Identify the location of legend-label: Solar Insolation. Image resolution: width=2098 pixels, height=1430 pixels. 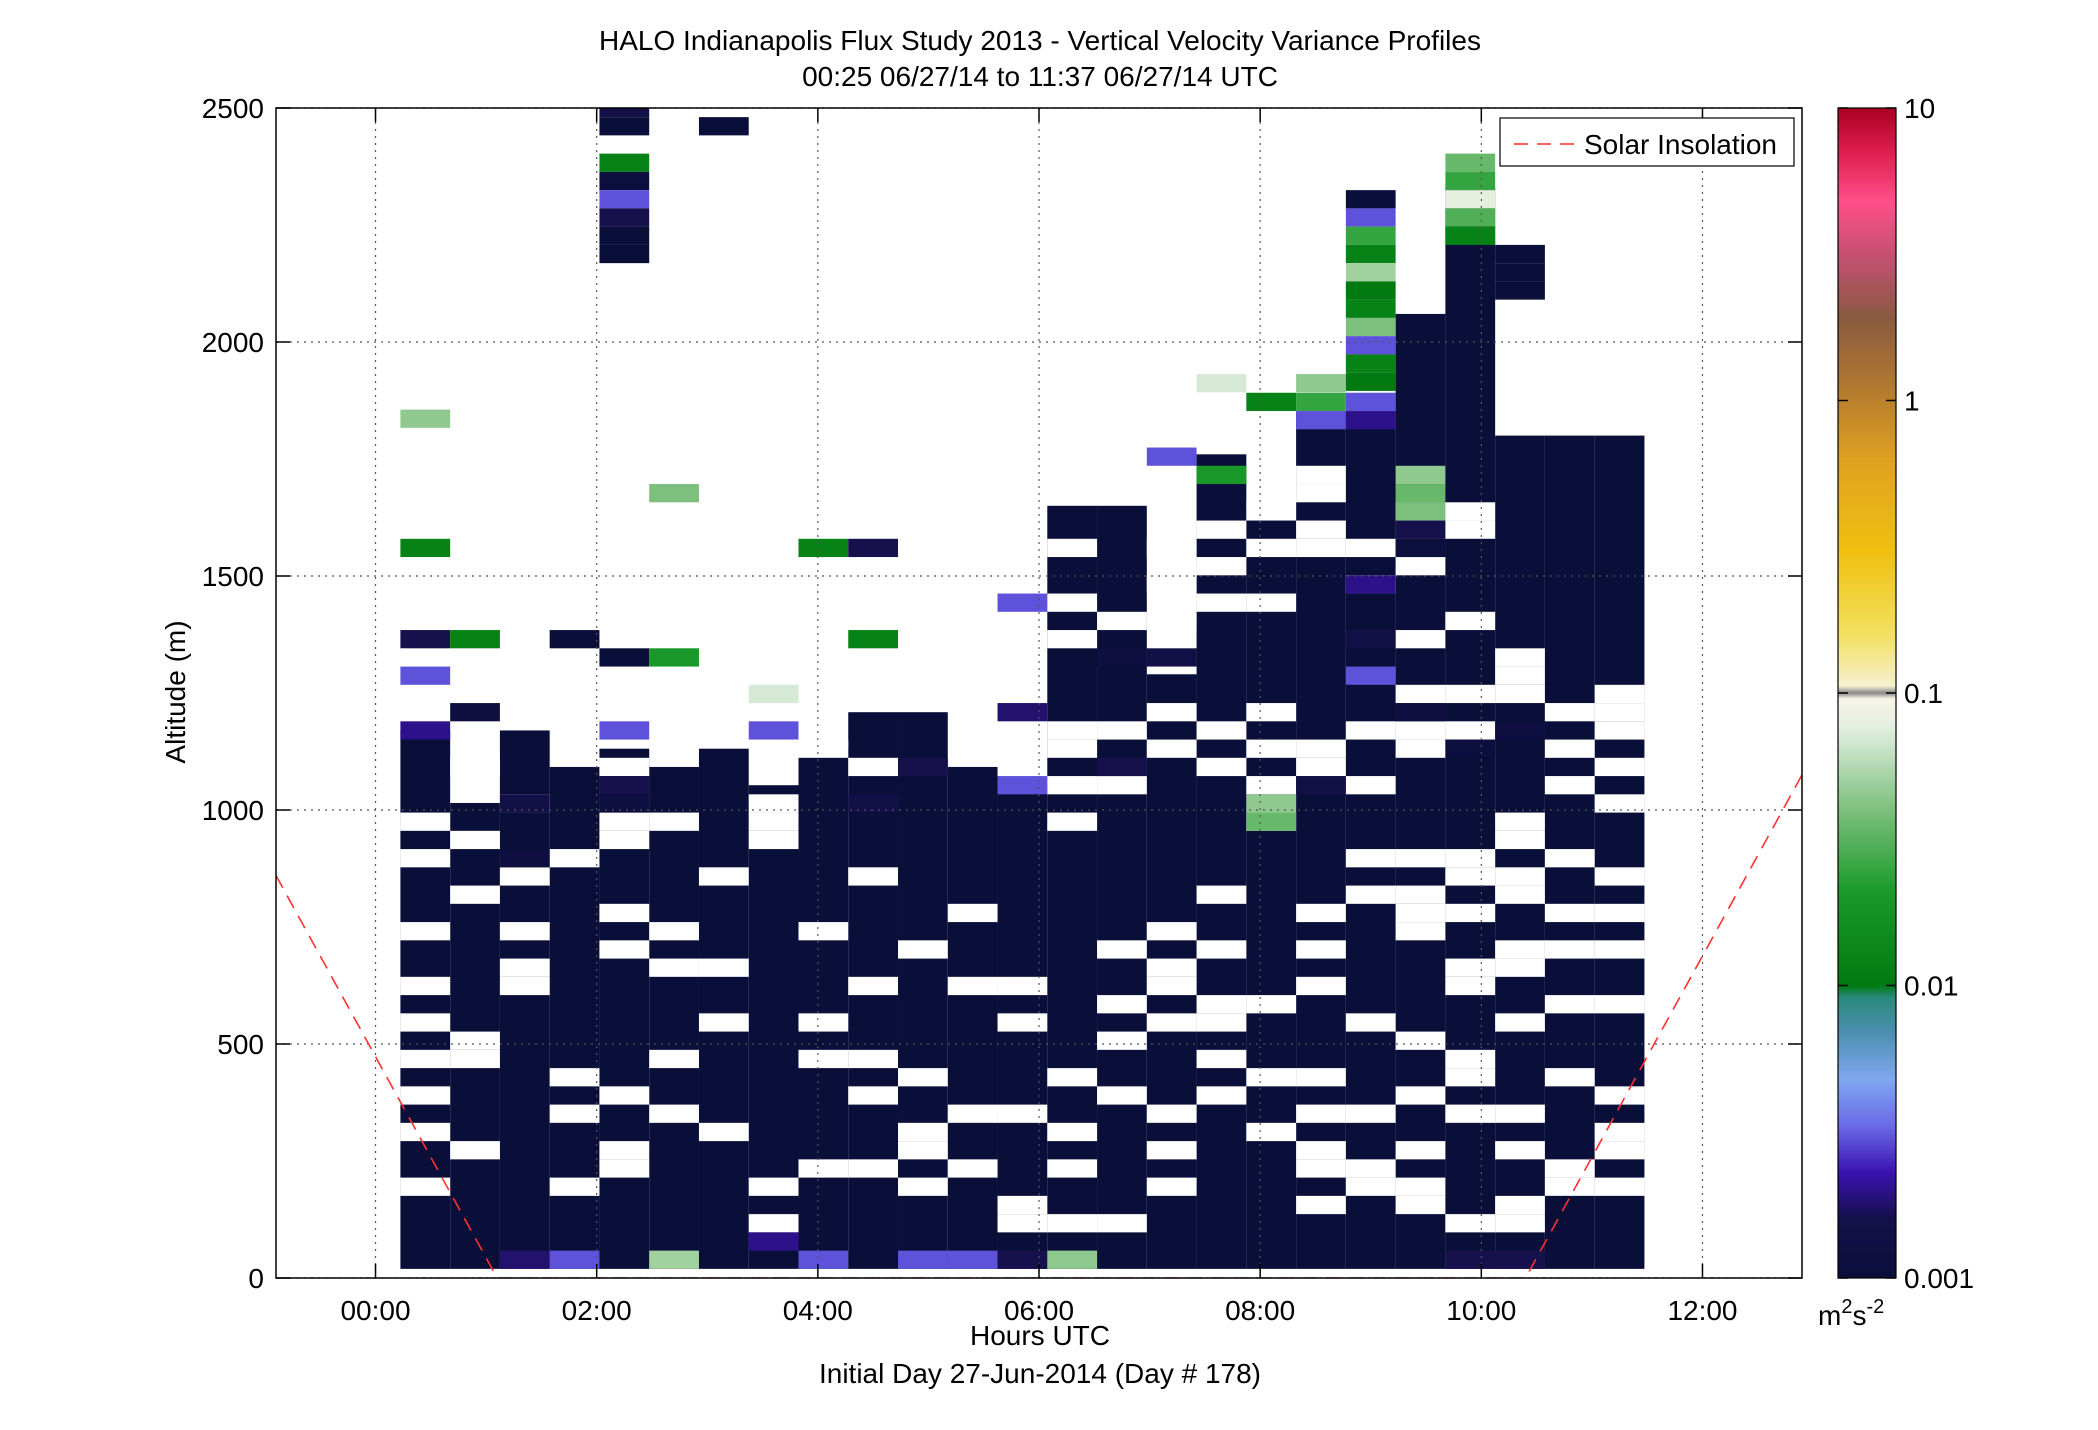
(1680, 144).